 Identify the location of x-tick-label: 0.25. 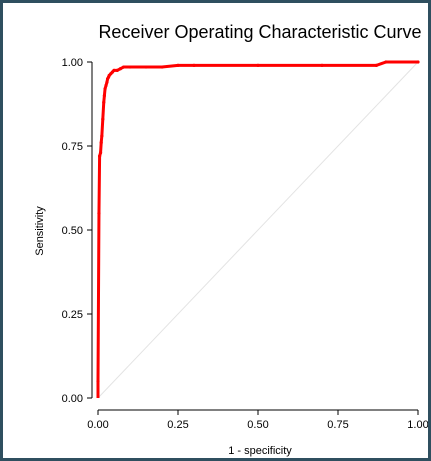
(177, 425).